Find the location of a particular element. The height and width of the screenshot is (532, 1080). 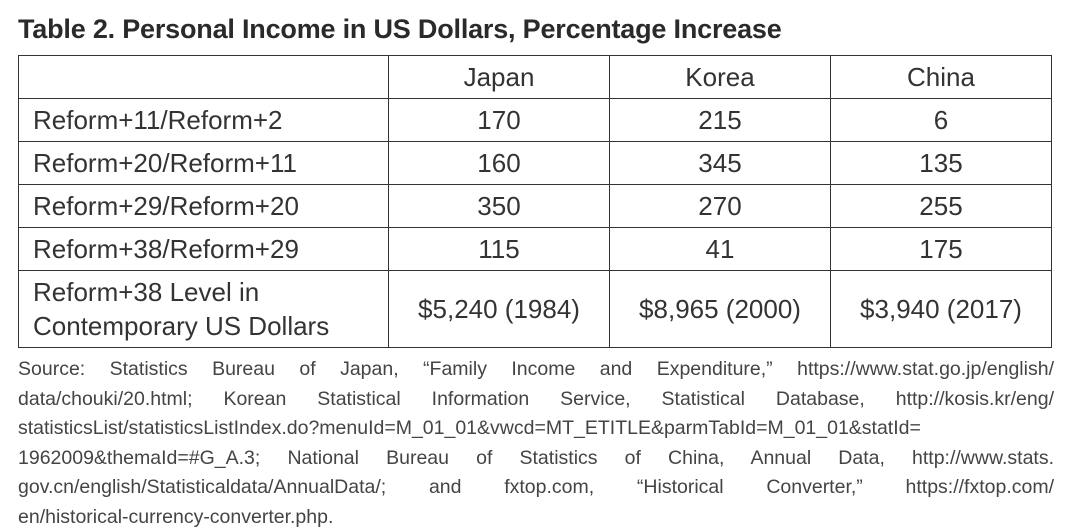

column-header: China is located at coordinates (941, 77).